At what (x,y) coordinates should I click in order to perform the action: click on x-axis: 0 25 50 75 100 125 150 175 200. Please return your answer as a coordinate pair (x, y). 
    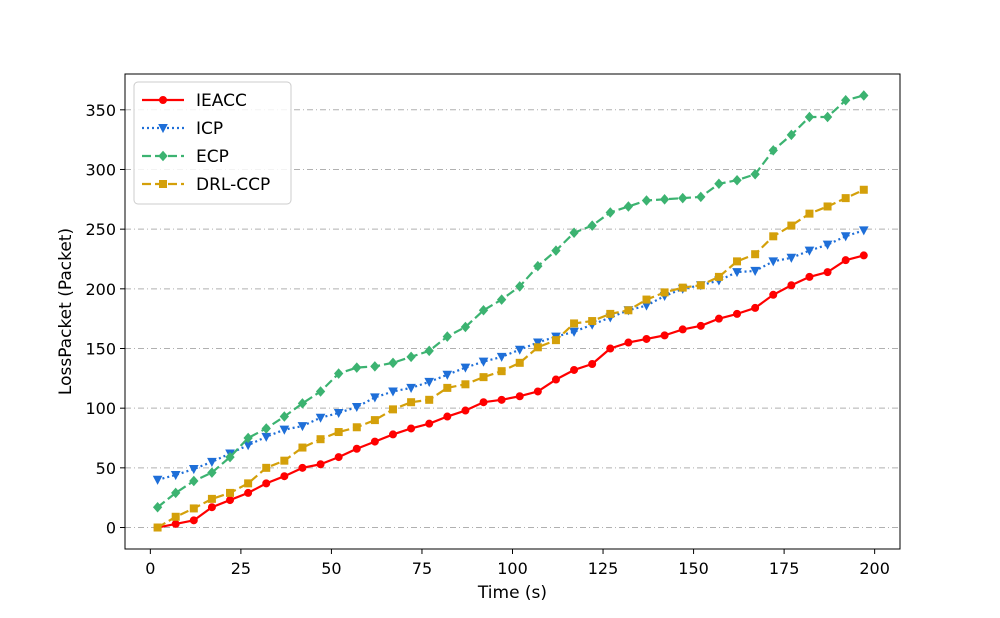
    Looking at the image, I should click on (517, 563).